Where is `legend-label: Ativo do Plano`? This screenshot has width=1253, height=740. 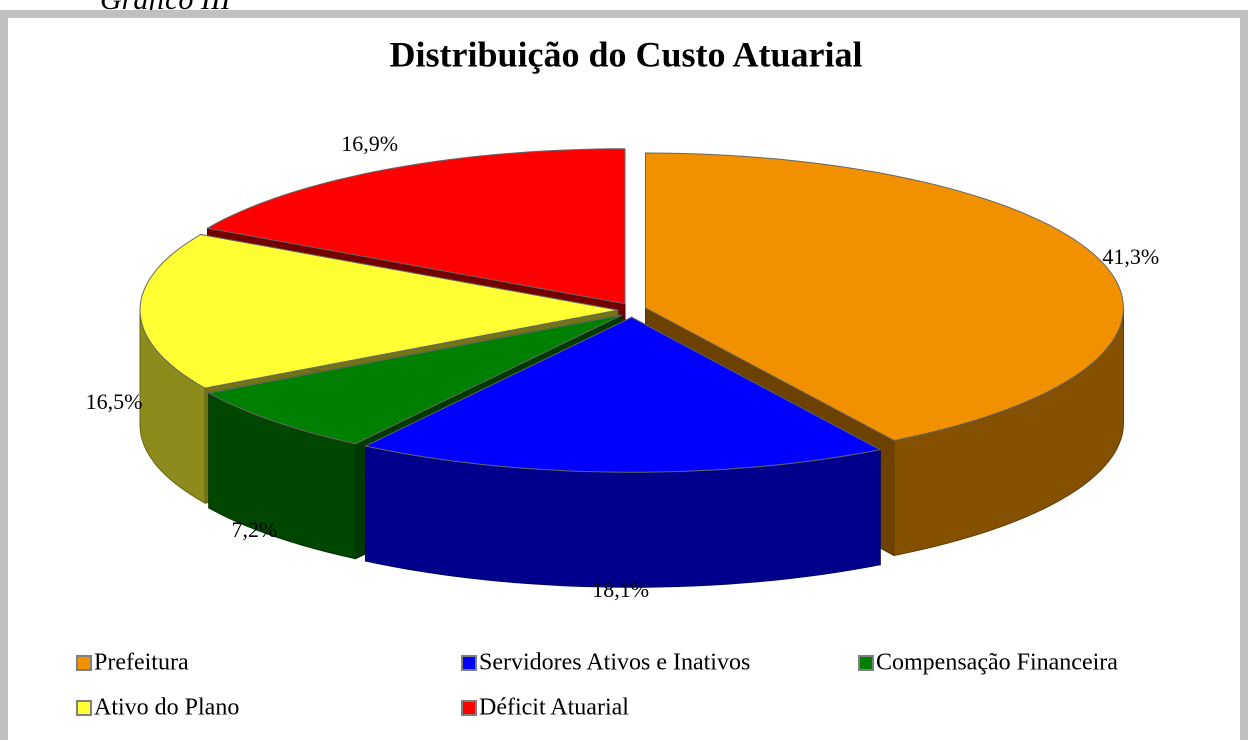 legend-label: Ativo do Plano is located at coordinates (166, 708).